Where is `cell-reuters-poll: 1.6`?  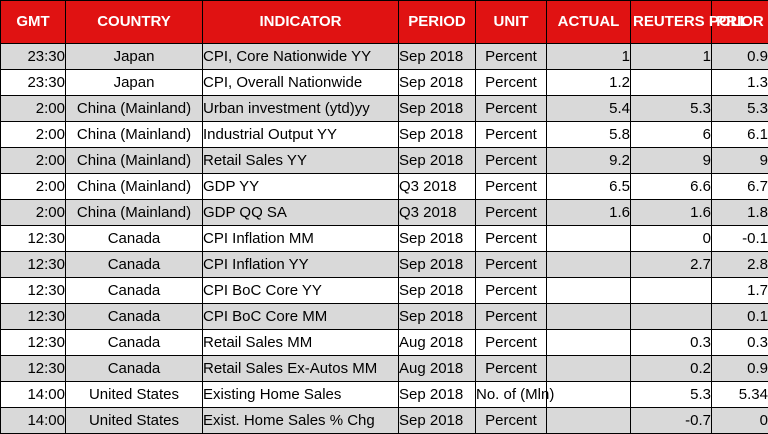 cell-reuters-poll: 1.6 is located at coordinates (671, 212).